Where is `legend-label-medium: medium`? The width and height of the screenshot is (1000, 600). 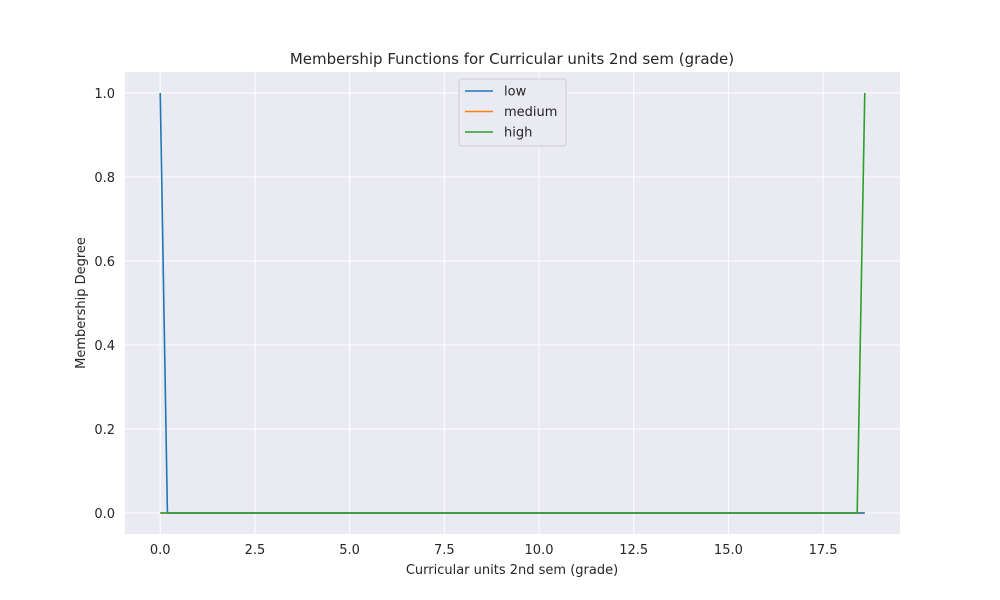
legend-label-medium: medium is located at coordinates (530, 112).